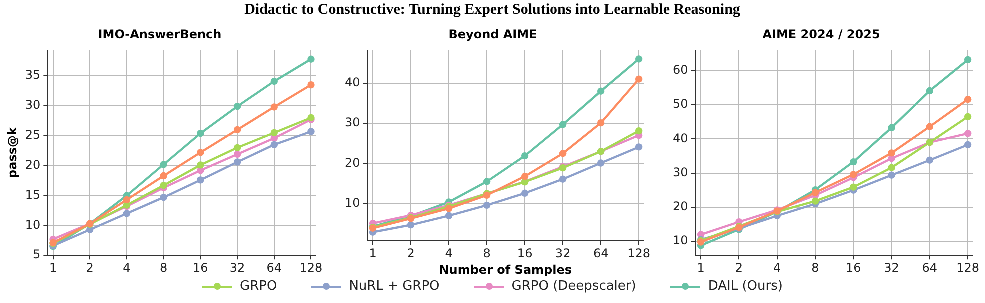 The height and width of the screenshot is (303, 985). Describe the element at coordinates (160, 34) in the screenshot. I see `chart-title: IMO-AnswerBench` at that location.